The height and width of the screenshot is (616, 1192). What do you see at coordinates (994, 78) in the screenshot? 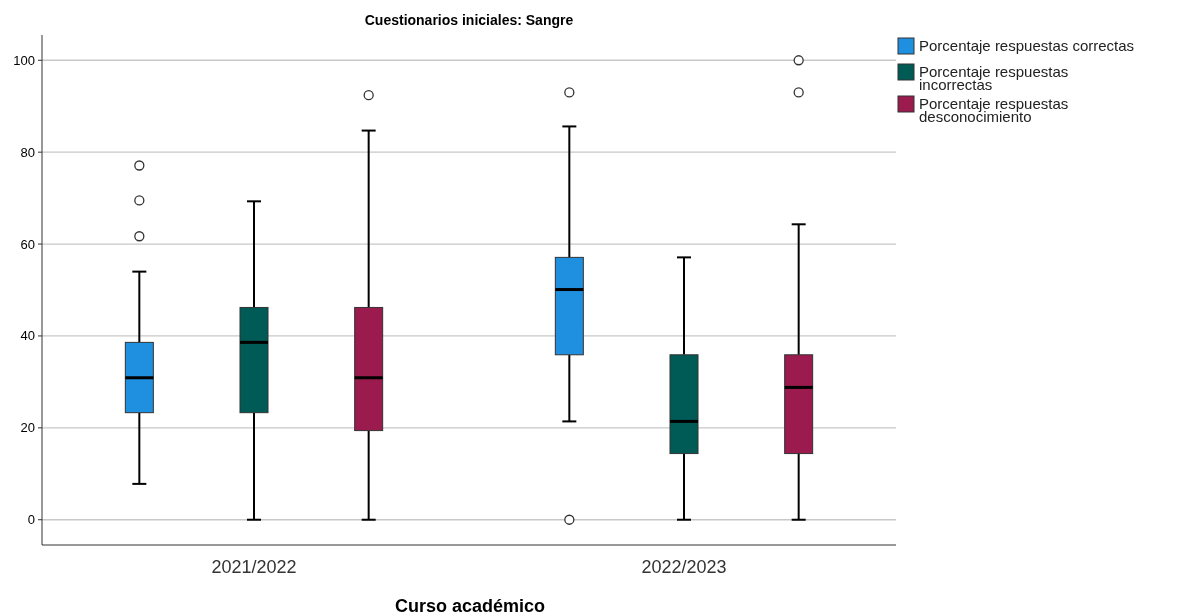
I see `legend-label: Porcentaje respuestas incorrectas` at bounding box center [994, 78].